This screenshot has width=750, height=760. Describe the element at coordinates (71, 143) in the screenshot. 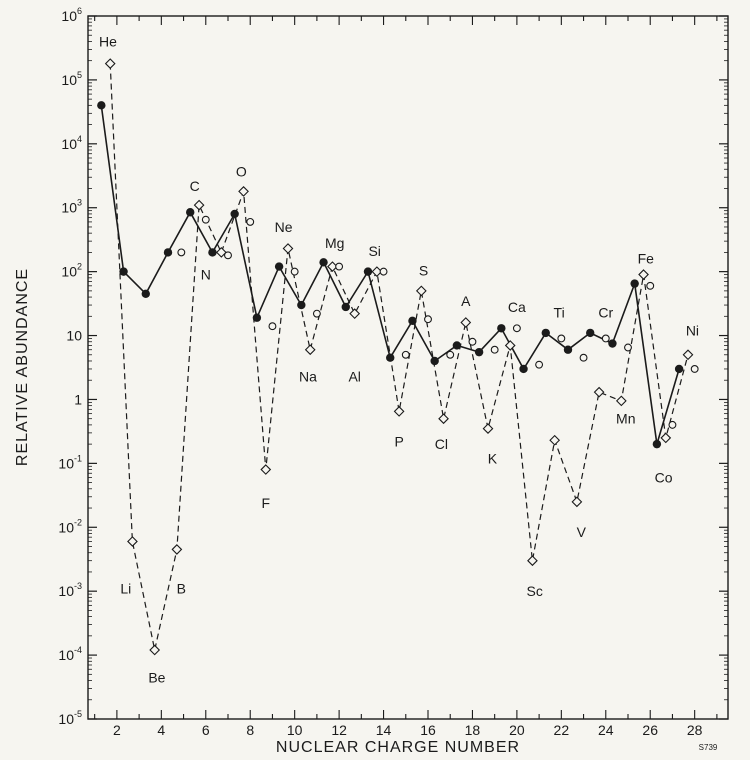

I see `y-tick-label: 10⁴` at that location.